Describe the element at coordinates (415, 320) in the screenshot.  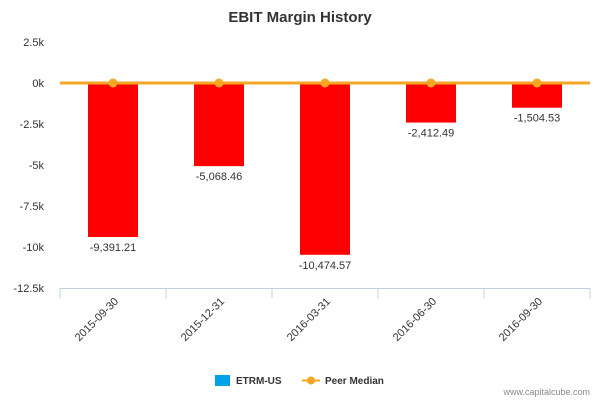
I see `x-tick-label: 2016-06-30` at that location.